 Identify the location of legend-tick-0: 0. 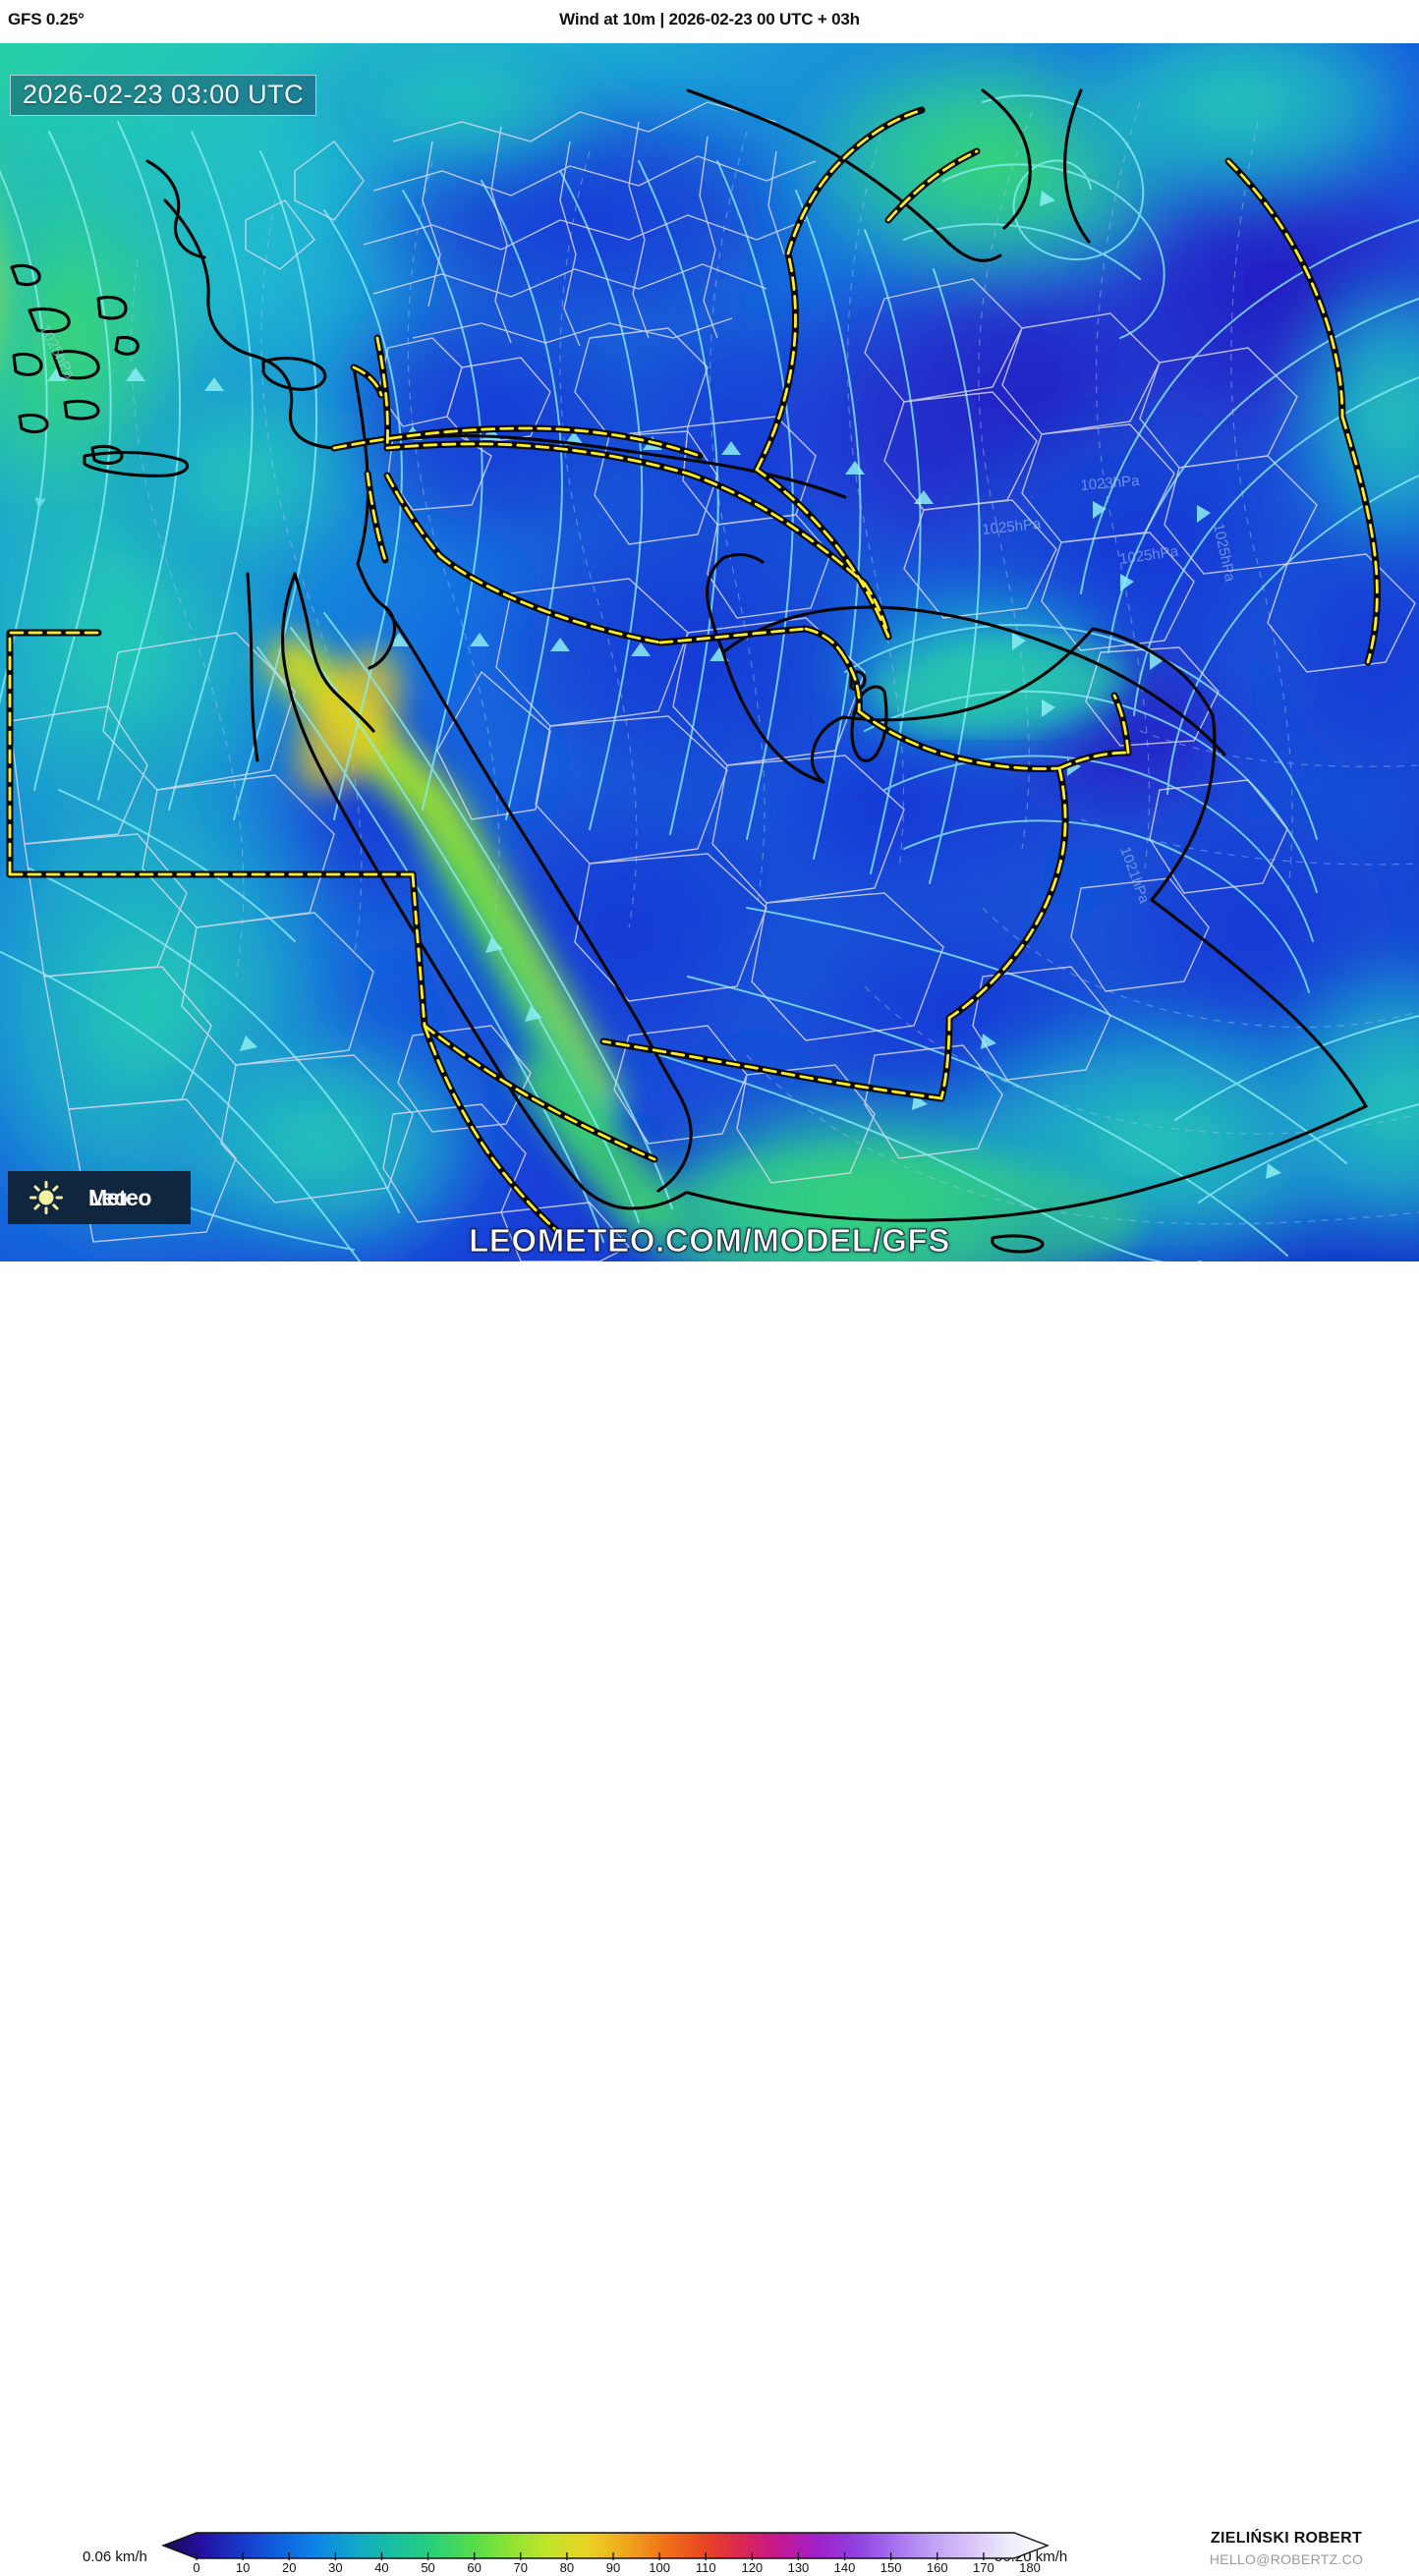
(196, 2567).